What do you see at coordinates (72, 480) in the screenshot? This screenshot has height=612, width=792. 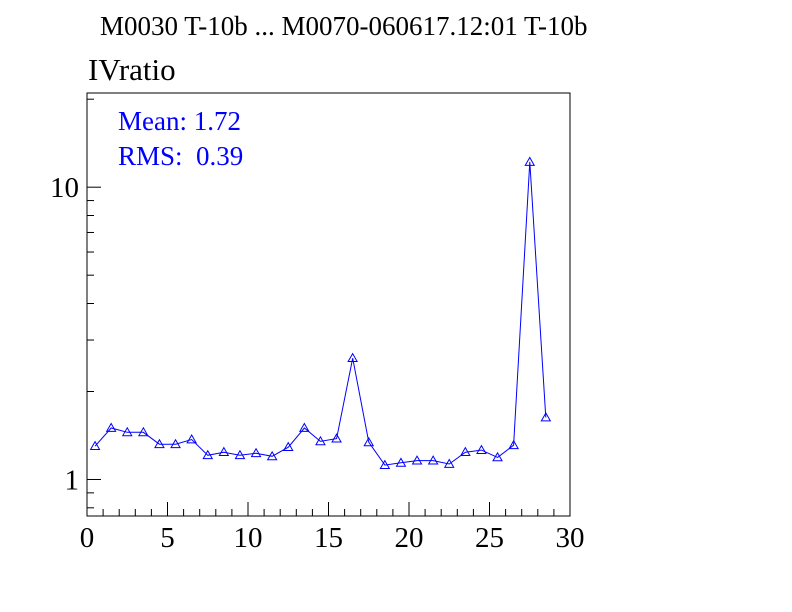 I see `y-tick-label: 1` at bounding box center [72, 480].